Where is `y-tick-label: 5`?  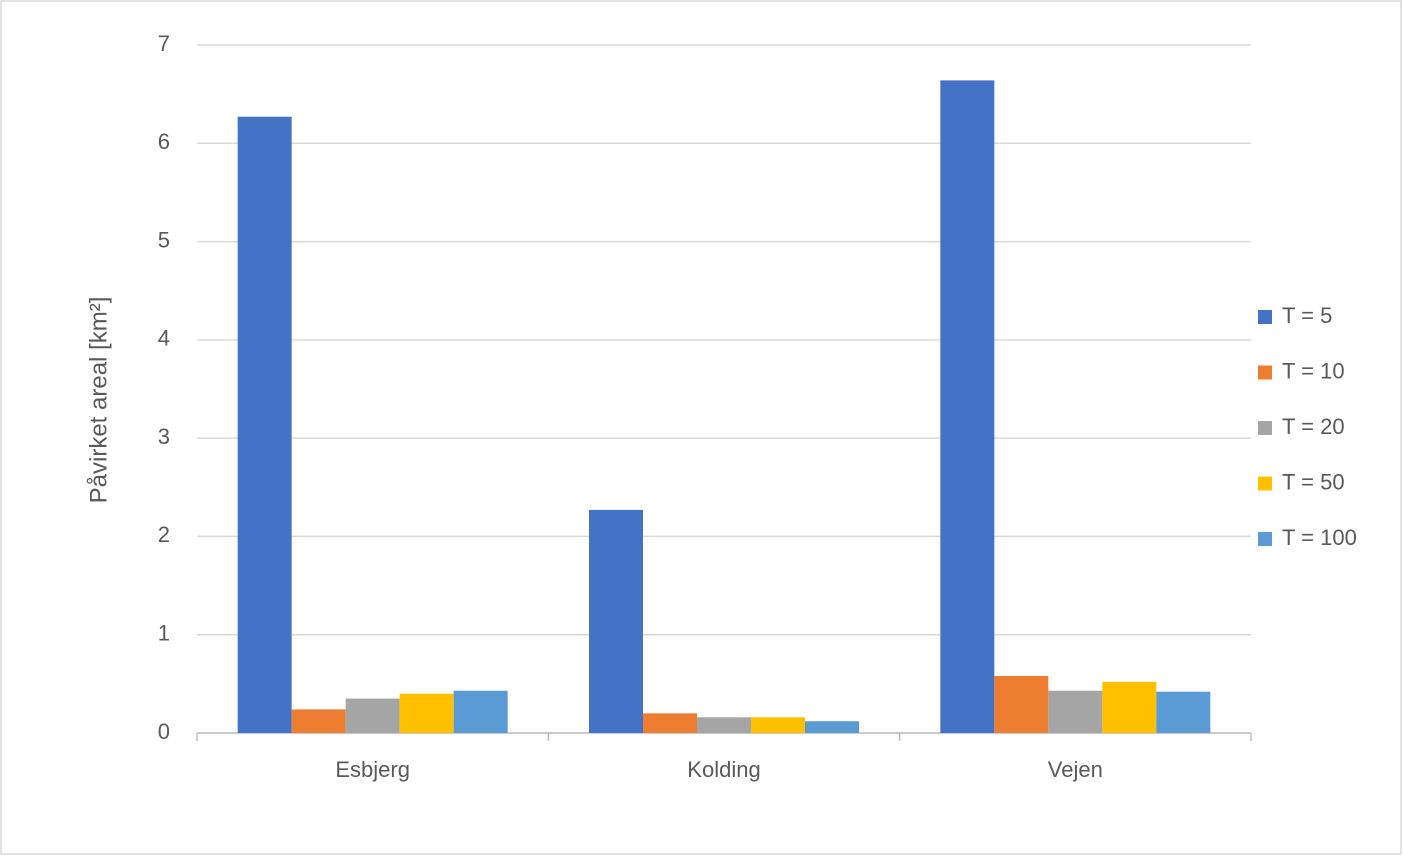 y-tick-label: 5 is located at coordinates (164, 239).